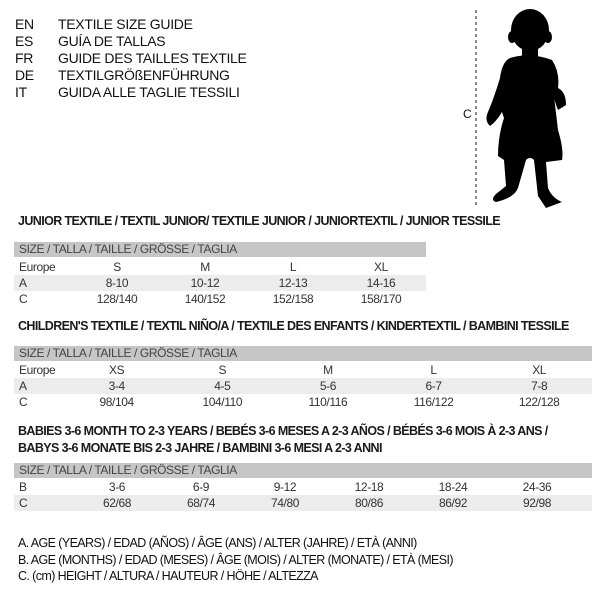  What do you see at coordinates (149, 92) in the screenshot?
I see `title-it: GUIDA ALLE TAGLIE TESSILI` at bounding box center [149, 92].